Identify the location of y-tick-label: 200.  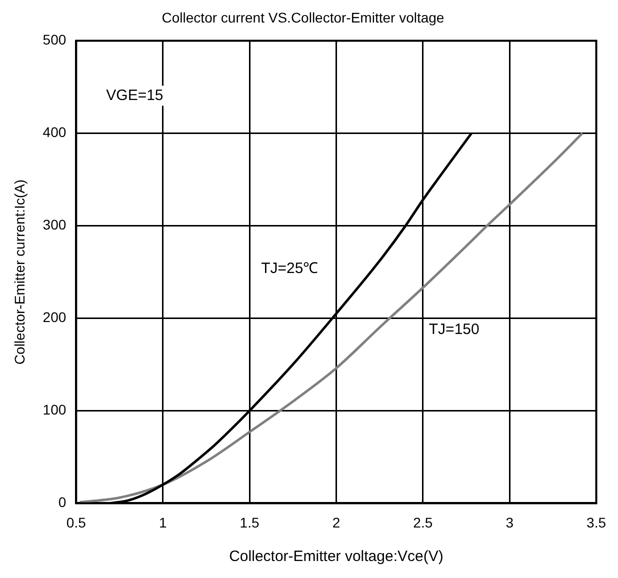
(54, 317).